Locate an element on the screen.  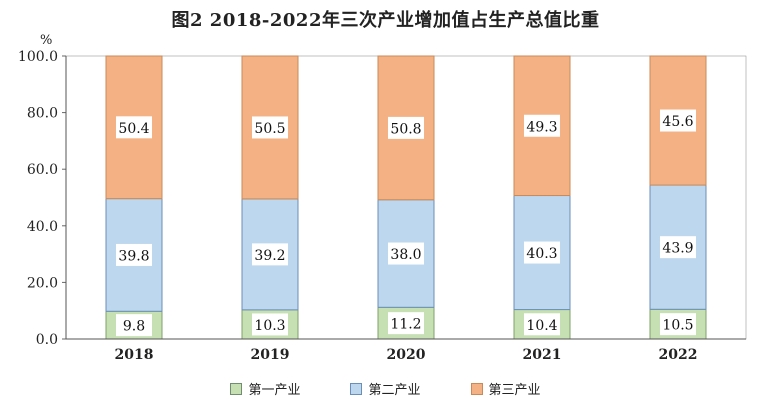
data-label: 11.2 is located at coordinates (405, 325).